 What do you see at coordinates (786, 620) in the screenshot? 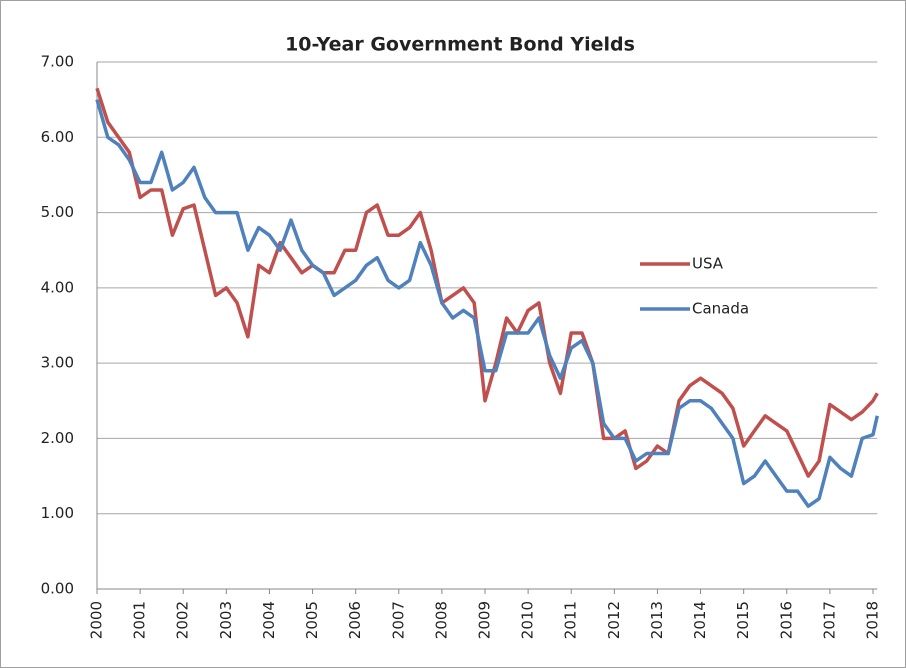
I see `x-tick-label: 2016` at bounding box center [786, 620].